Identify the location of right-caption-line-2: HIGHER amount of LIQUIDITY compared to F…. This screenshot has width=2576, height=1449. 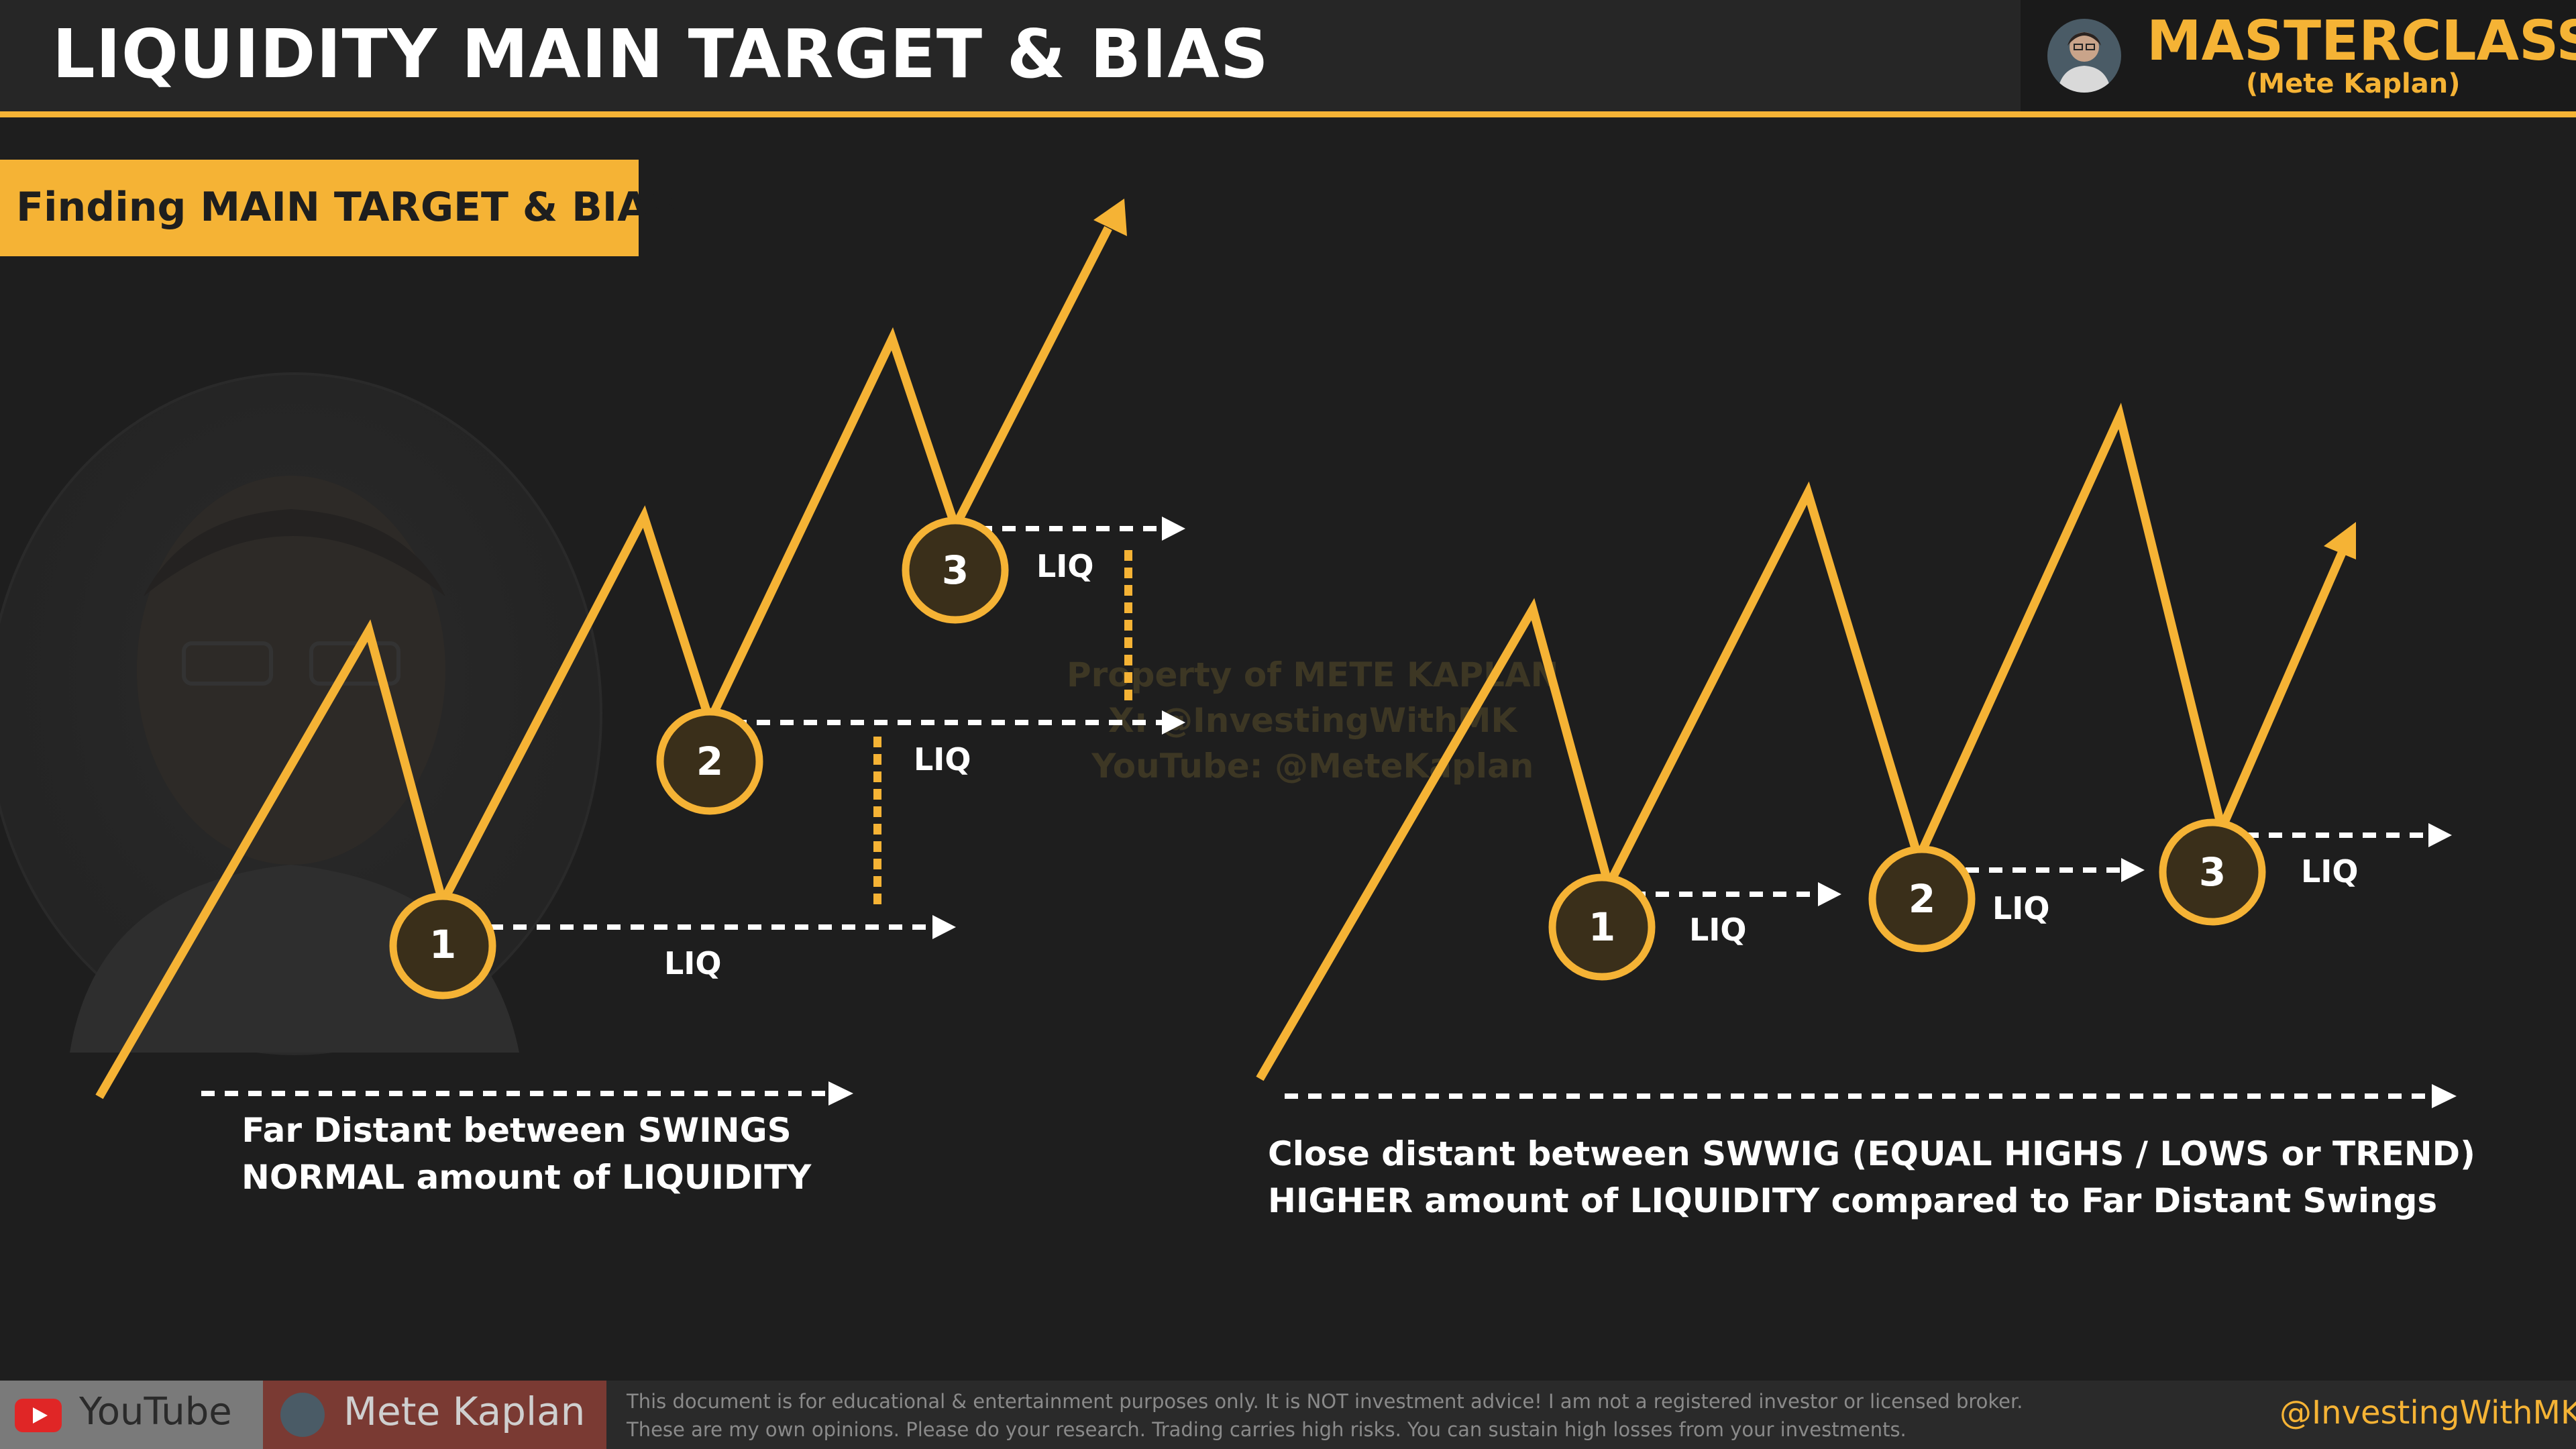
(1853, 1200).